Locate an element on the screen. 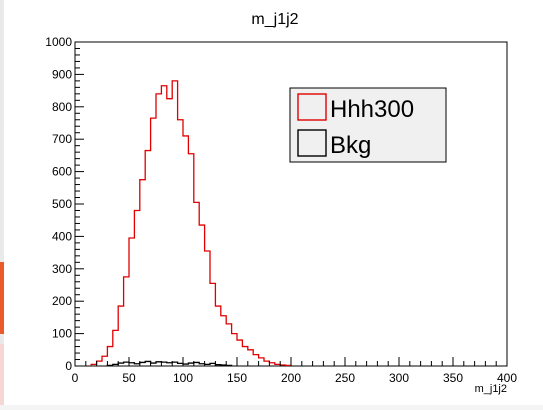  y-tick-label: 300 is located at coordinates (62, 269).